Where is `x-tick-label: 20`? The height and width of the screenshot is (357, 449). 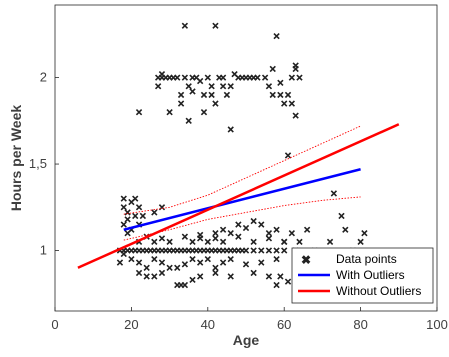 x-tick-label: 20 is located at coordinates (131, 324).